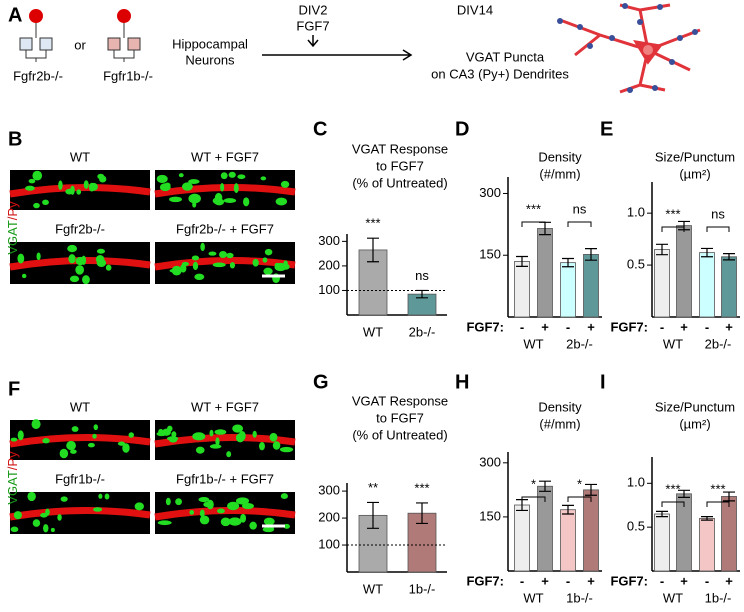 The height and width of the screenshot is (612, 744). I want to click on y-tick-label: 200, so click(329, 264).